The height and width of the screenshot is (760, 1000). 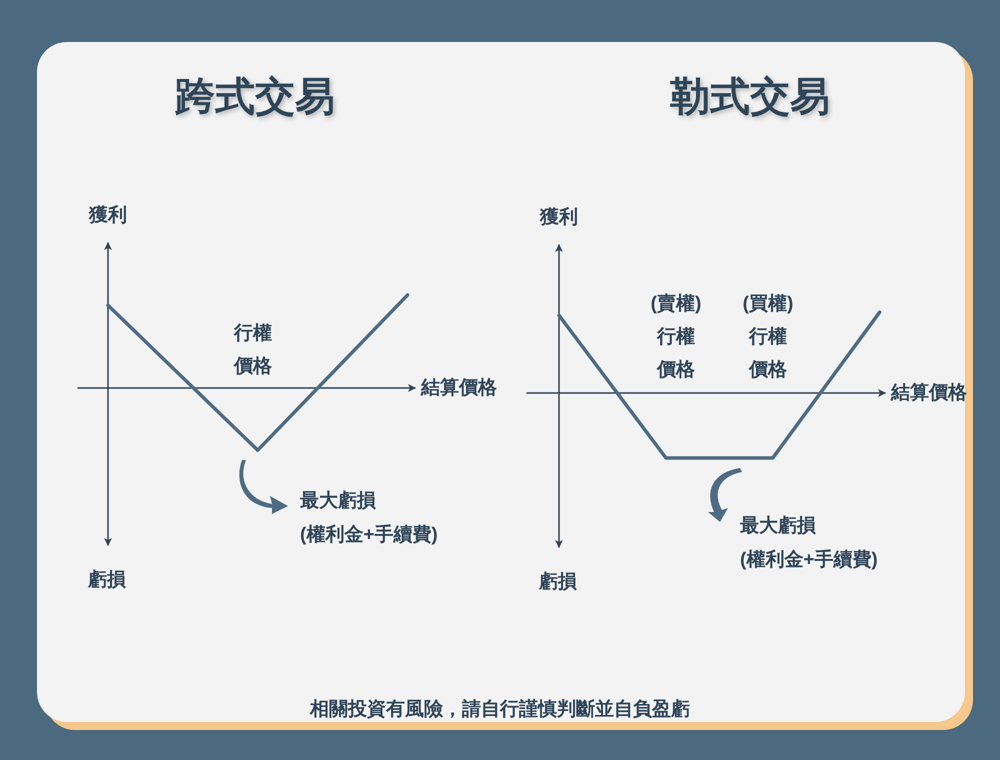 I want to click on text: 相關投資有風險，請自行謹慎判斷並自負盈虧, so click(x=499, y=709).